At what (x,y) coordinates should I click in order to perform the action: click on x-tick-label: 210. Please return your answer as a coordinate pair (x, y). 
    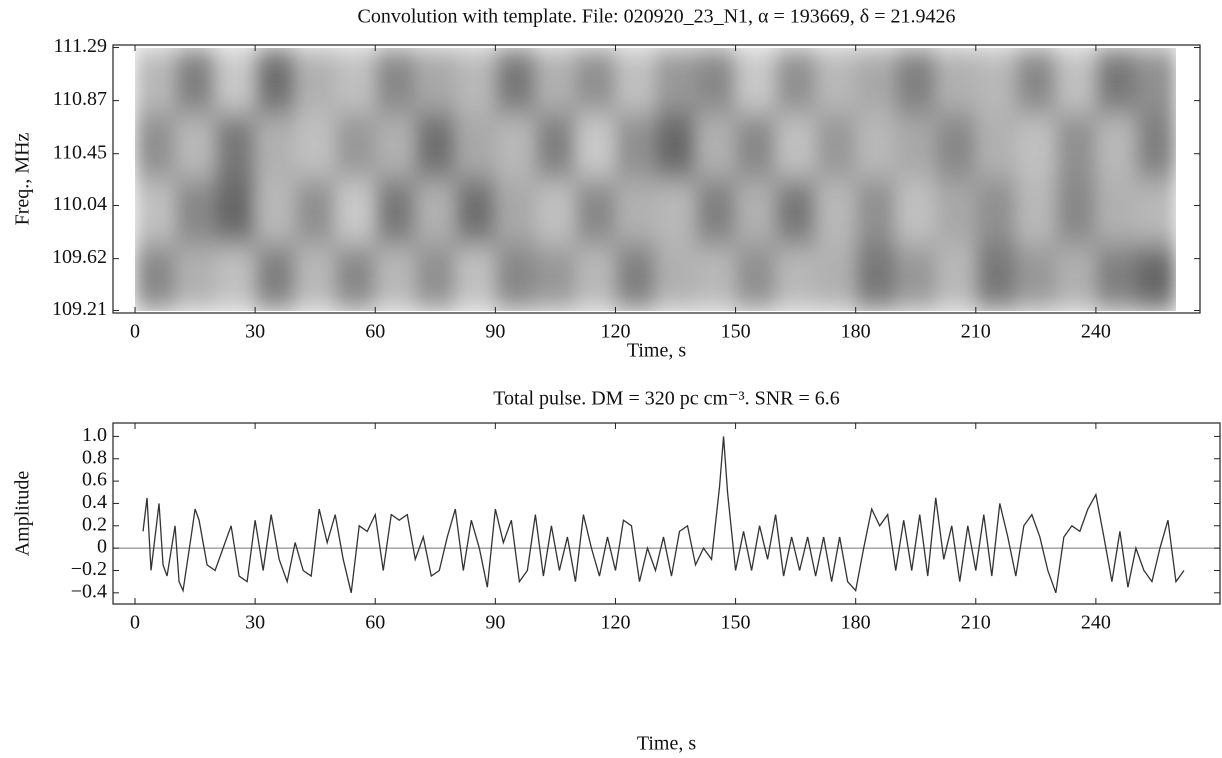
    Looking at the image, I should click on (976, 332).